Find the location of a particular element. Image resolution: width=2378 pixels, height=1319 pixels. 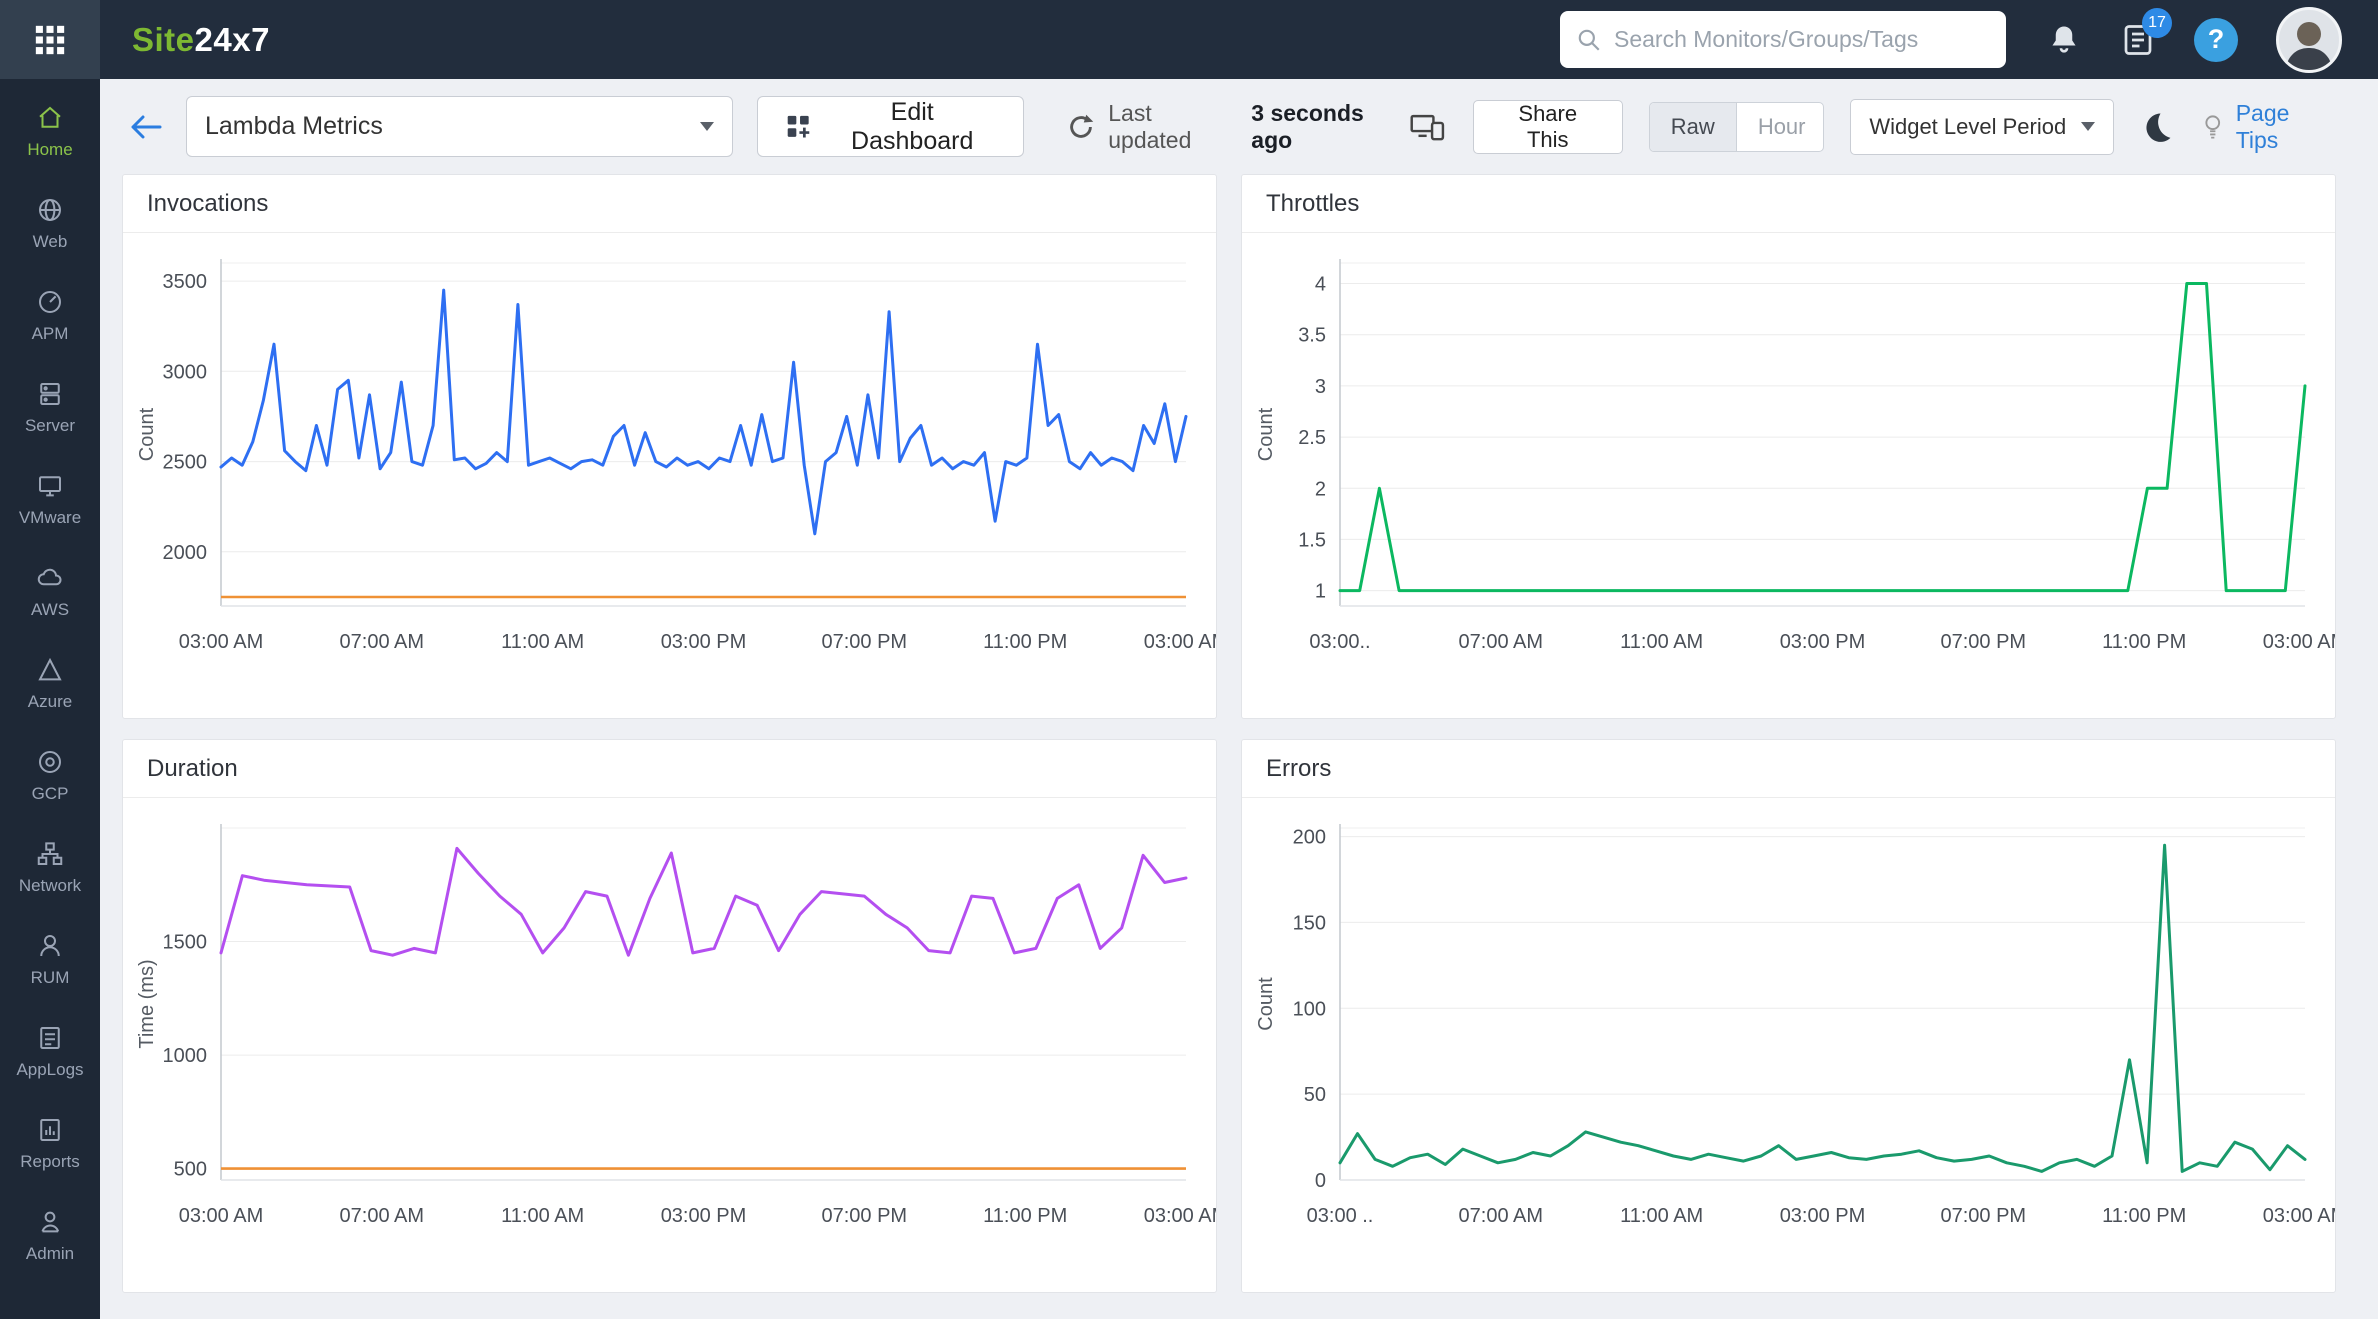

report-chart-icon is located at coordinates (50, 1129).